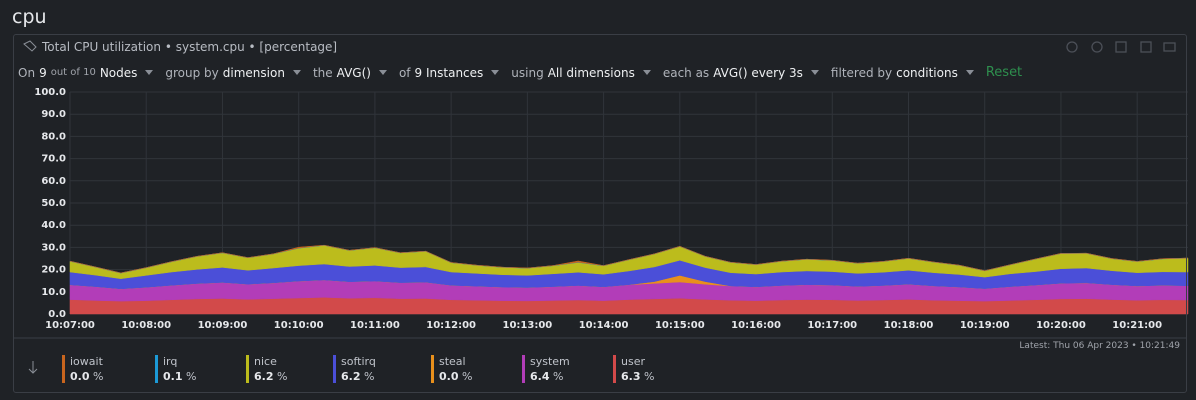 Image resolution: width=1196 pixels, height=400 pixels. Describe the element at coordinates (832, 325) in the screenshot. I see `x-tick-label: 10:17:00` at that location.